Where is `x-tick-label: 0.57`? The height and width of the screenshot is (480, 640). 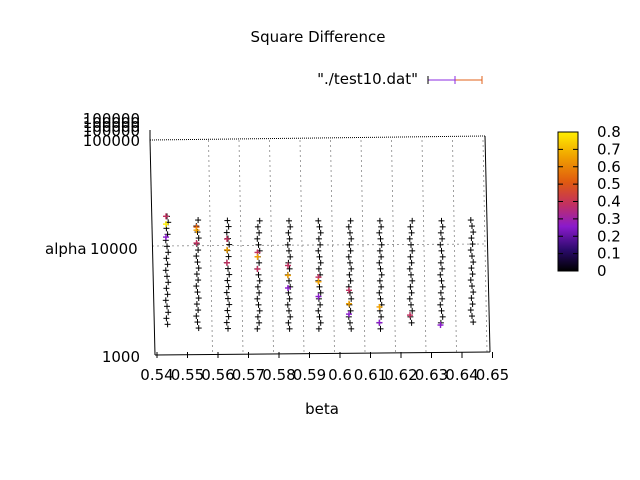 x-tick-label: 0.57 is located at coordinates (248, 375).